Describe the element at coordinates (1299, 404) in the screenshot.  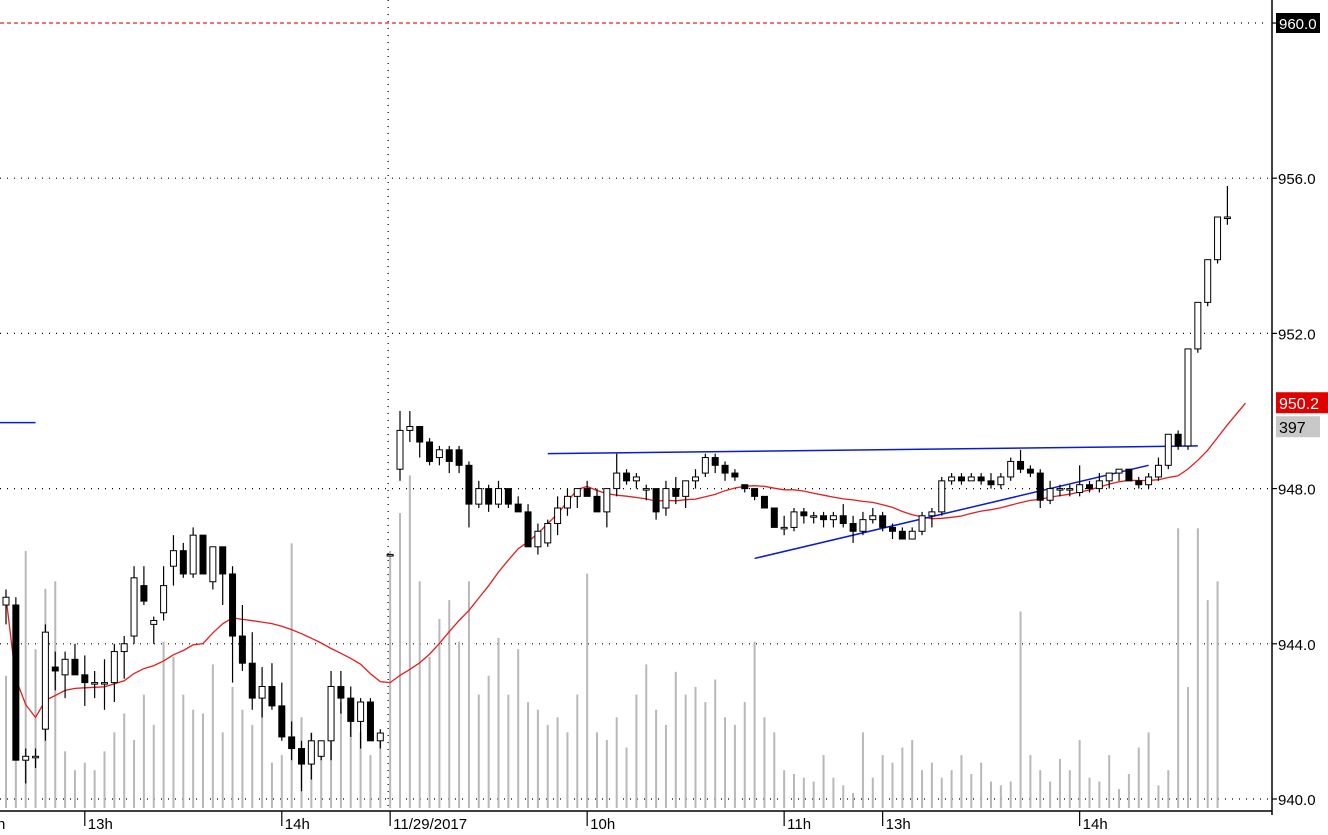
I see `last-price-label: 950.2` at that location.